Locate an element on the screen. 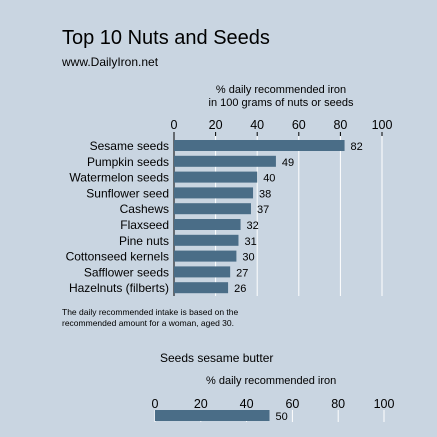  category-label: Watermelon seeds is located at coordinates (119, 178).